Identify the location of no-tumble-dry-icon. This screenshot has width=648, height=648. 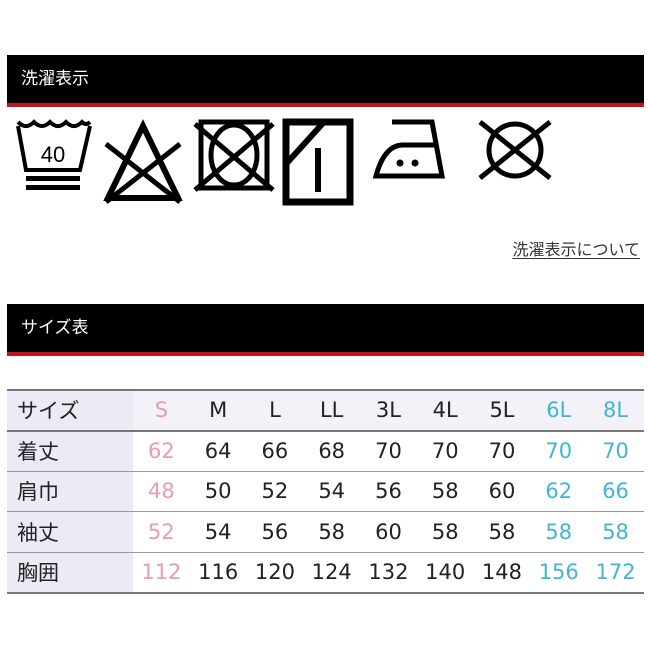
(234, 155).